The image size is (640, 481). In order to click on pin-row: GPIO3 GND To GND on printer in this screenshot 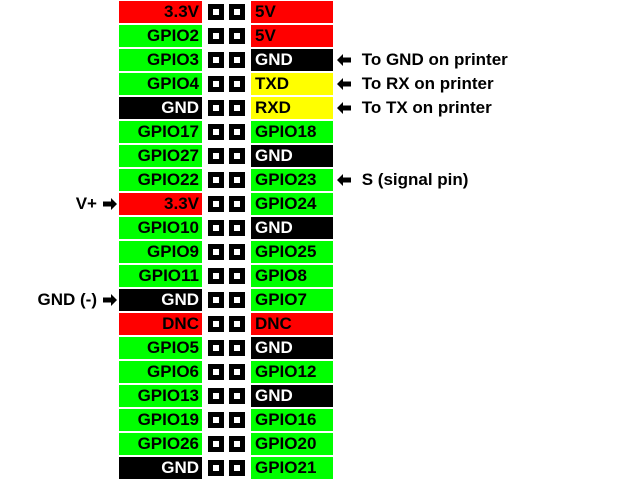, I will do `click(320, 61)`.